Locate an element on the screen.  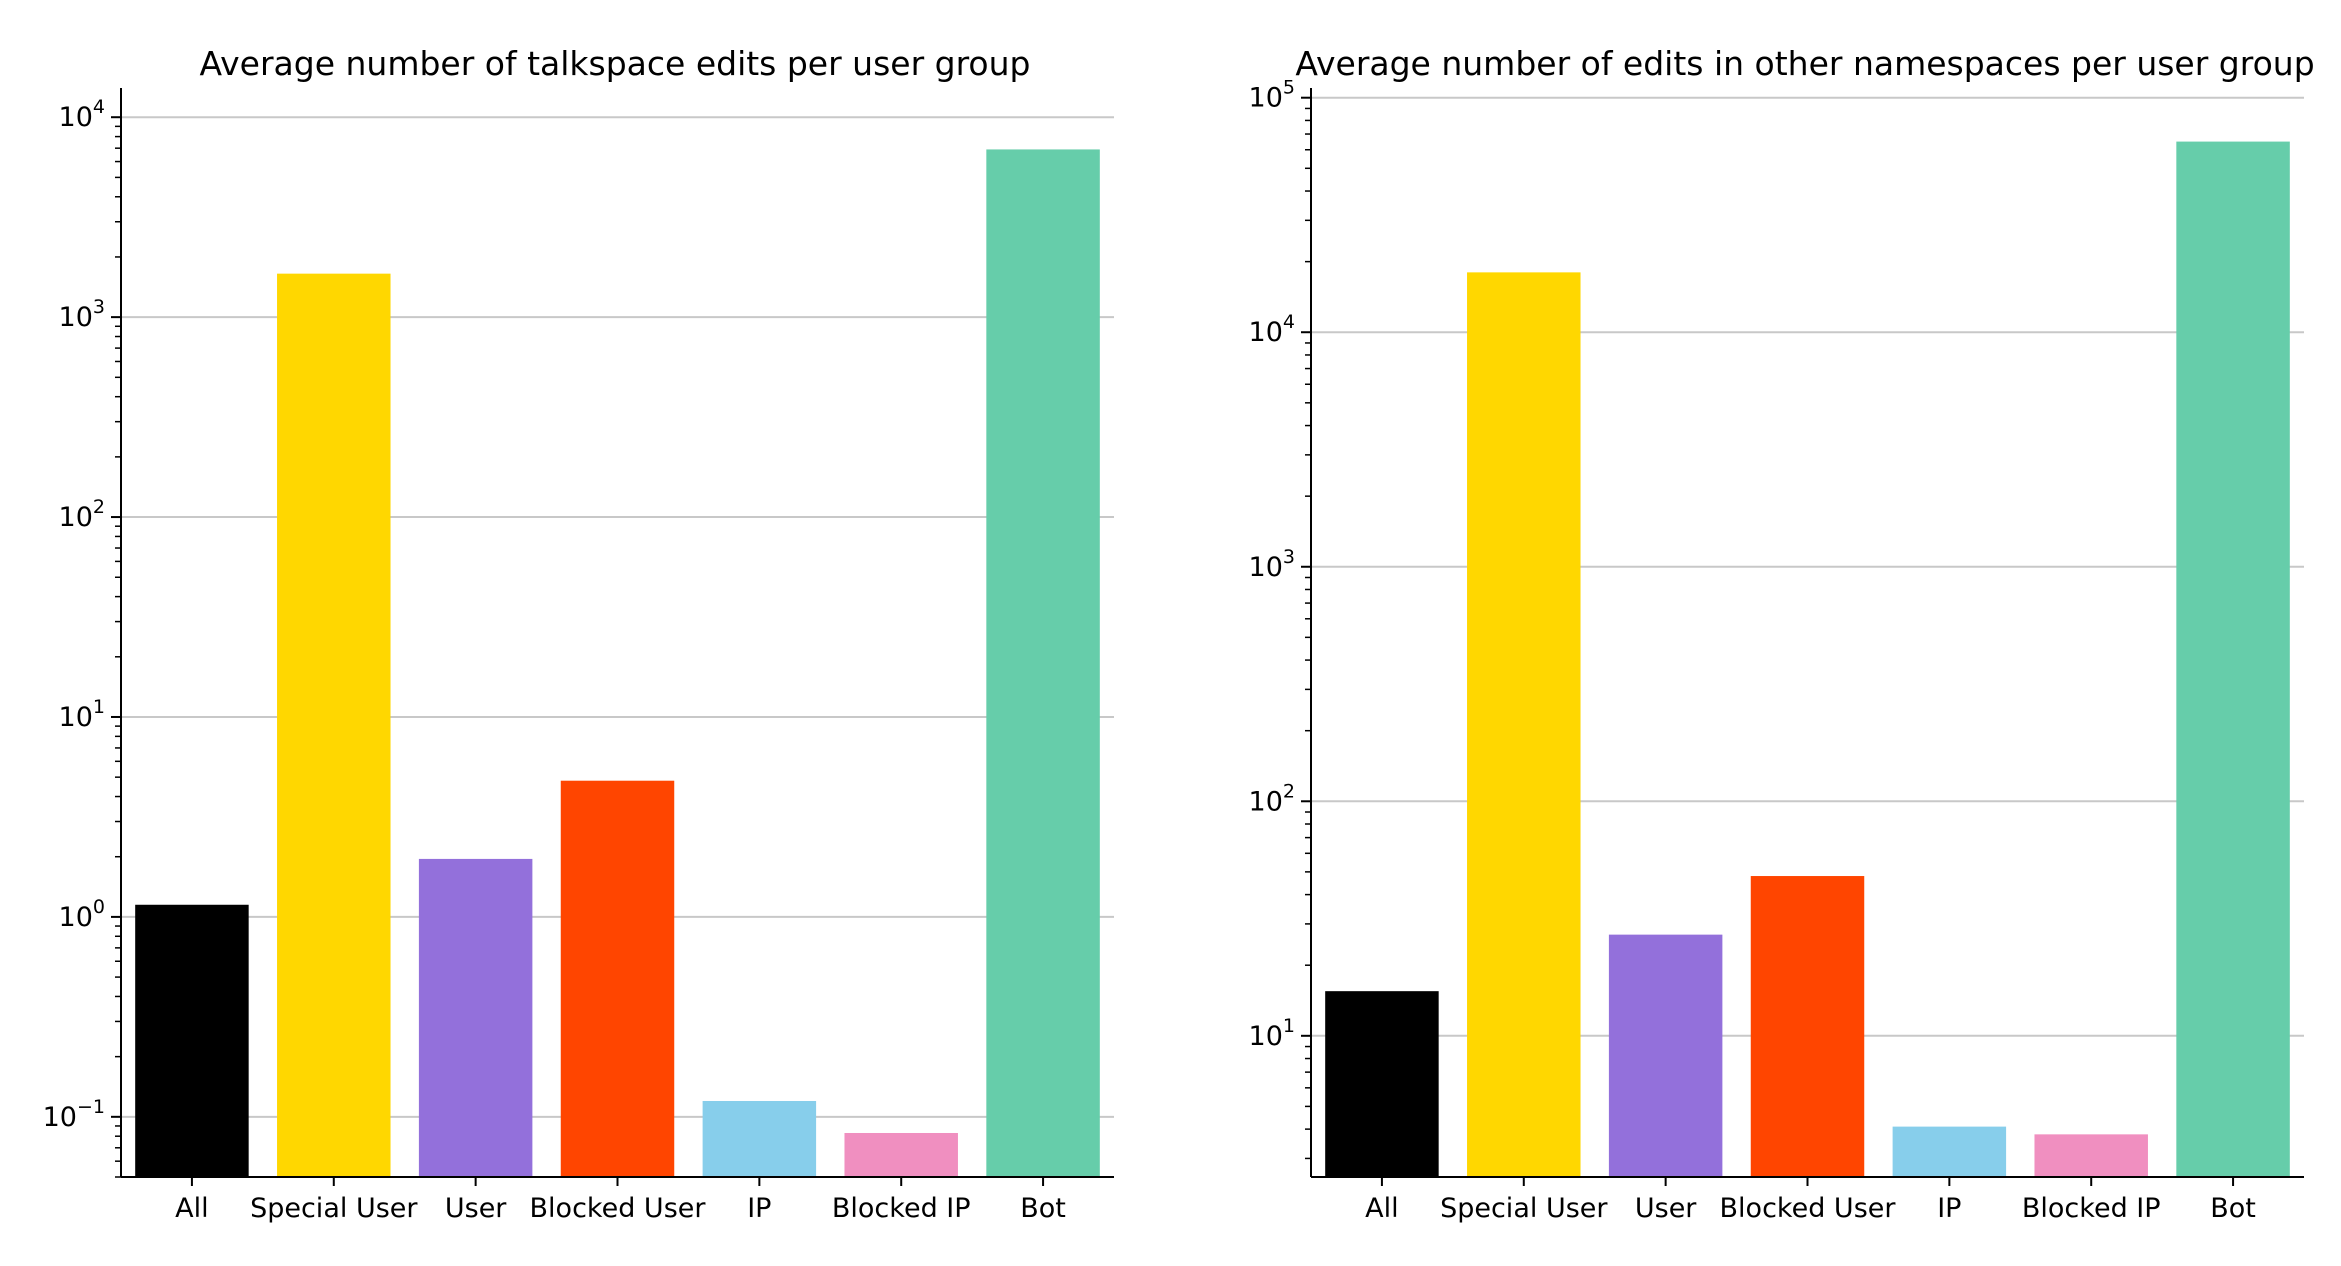
y-tick-label: 10⁻¹ is located at coordinates (74, 1114).